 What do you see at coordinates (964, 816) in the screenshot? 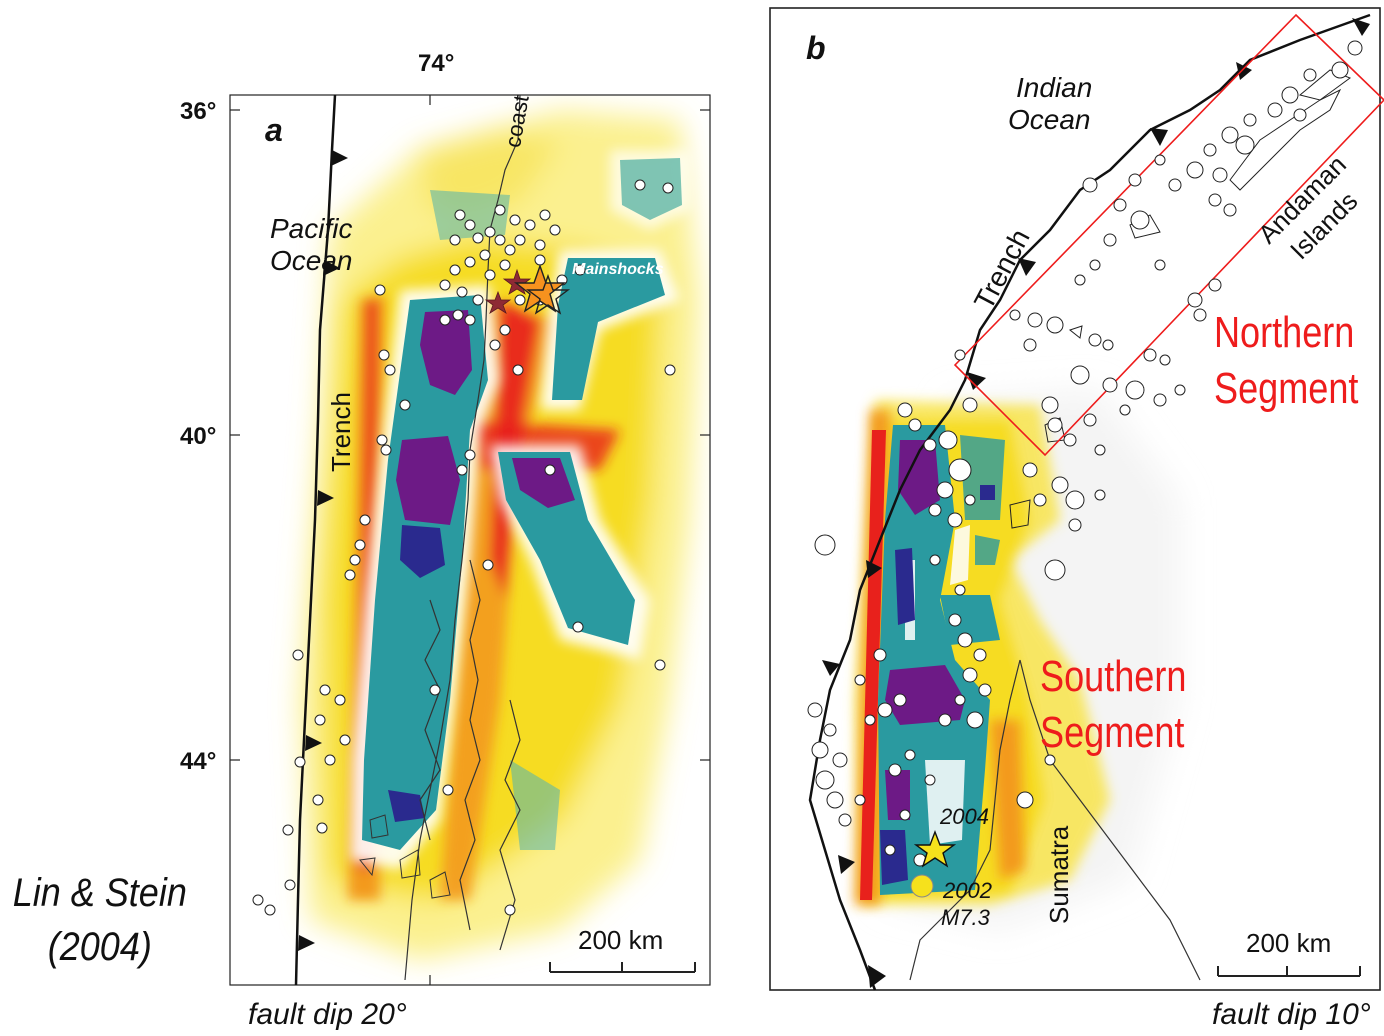
I see `event-2004-label: 2004` at bounding box center [964, 816].